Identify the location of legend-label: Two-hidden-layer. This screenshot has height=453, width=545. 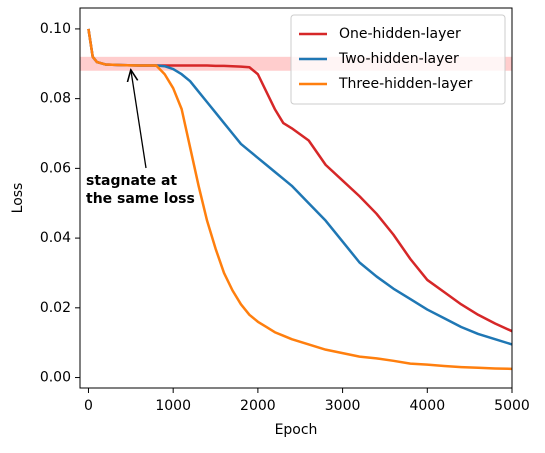
(398, 59).